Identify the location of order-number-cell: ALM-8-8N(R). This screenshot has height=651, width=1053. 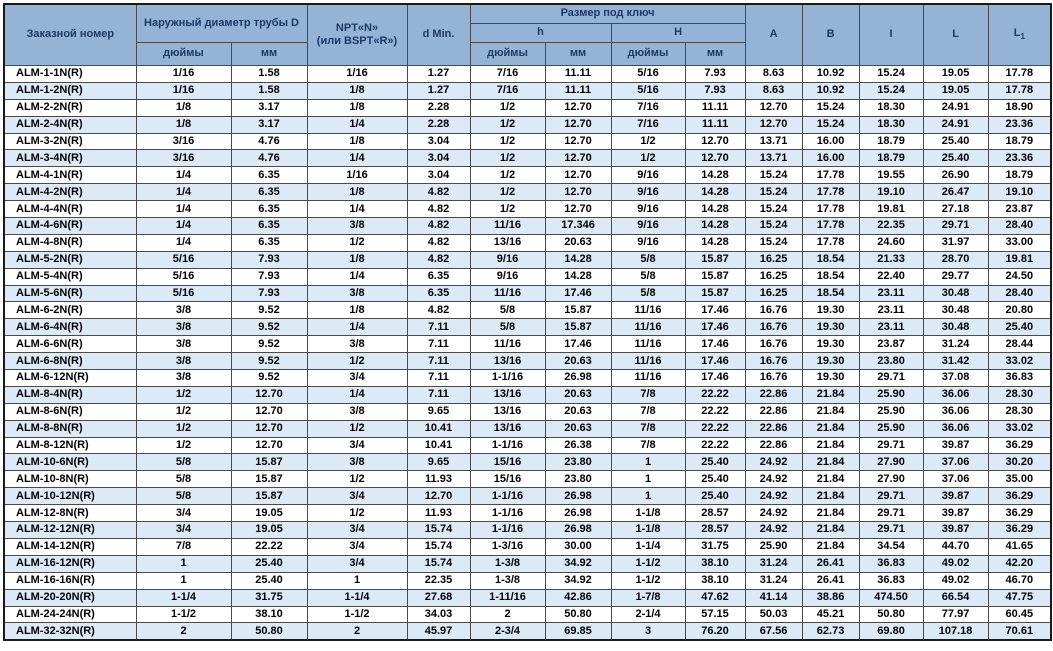
(70, 428).